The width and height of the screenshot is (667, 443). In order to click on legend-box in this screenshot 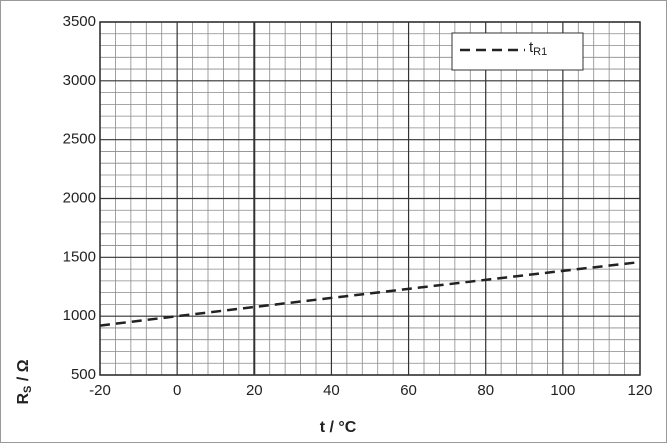, I will do `click(517, 51)`.